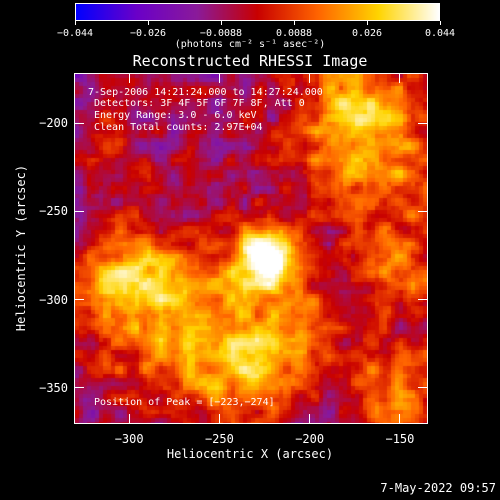 The height and width of the screenshot is (500, 500). I want to click on y-axis-label: Heliocentric Y (arcsec), so click(21, 248).